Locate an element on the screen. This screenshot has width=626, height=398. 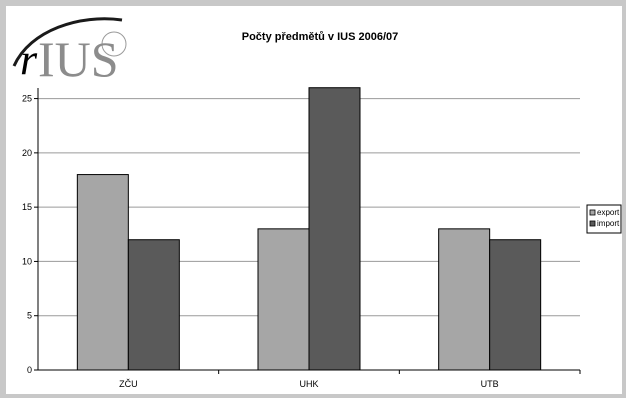
y-tick-label: 5 is located at coordinates (29, 316).